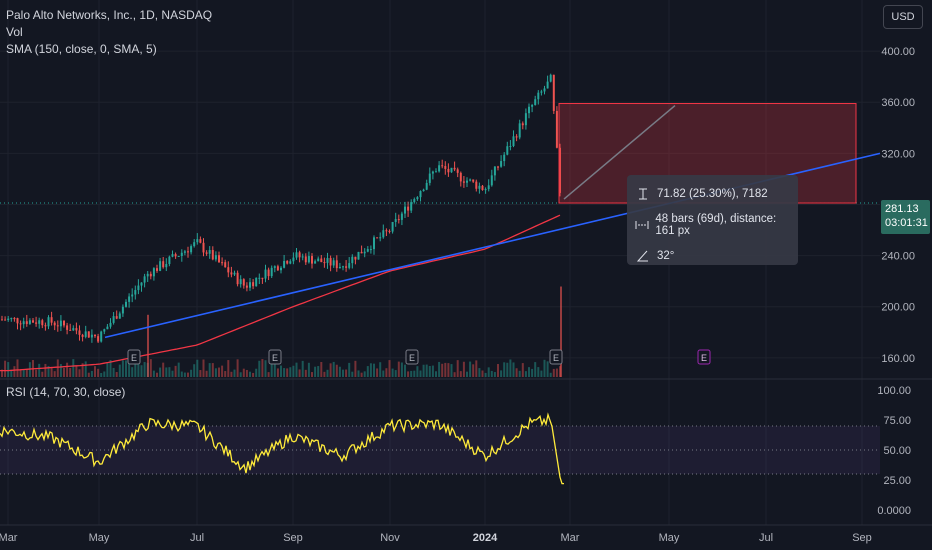 This screenshot has height=550, width=932. Describe the element at coordinates (898, 154) in the screenshot. I see `price-tick-label: 320.00` at that location.